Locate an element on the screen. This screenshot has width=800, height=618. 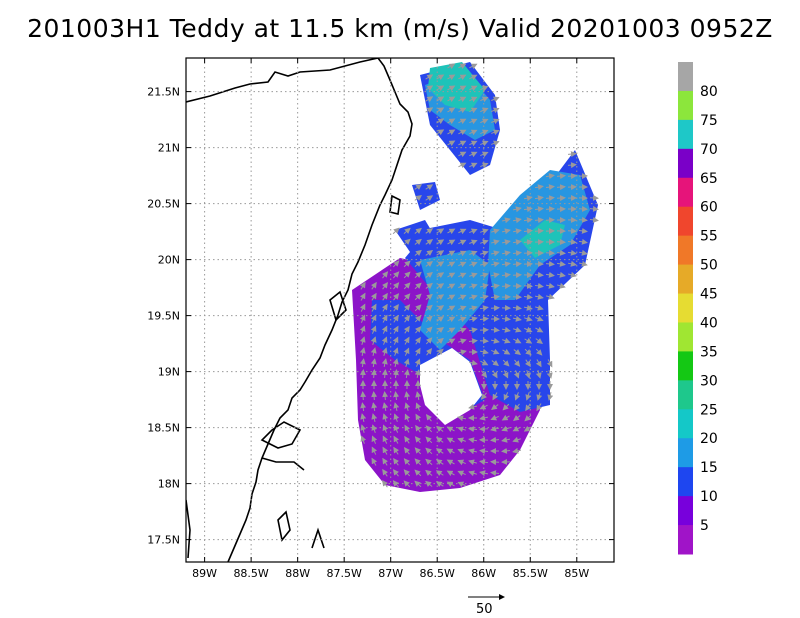
lat-label: 21.5N is located at coordinates (163, 92).